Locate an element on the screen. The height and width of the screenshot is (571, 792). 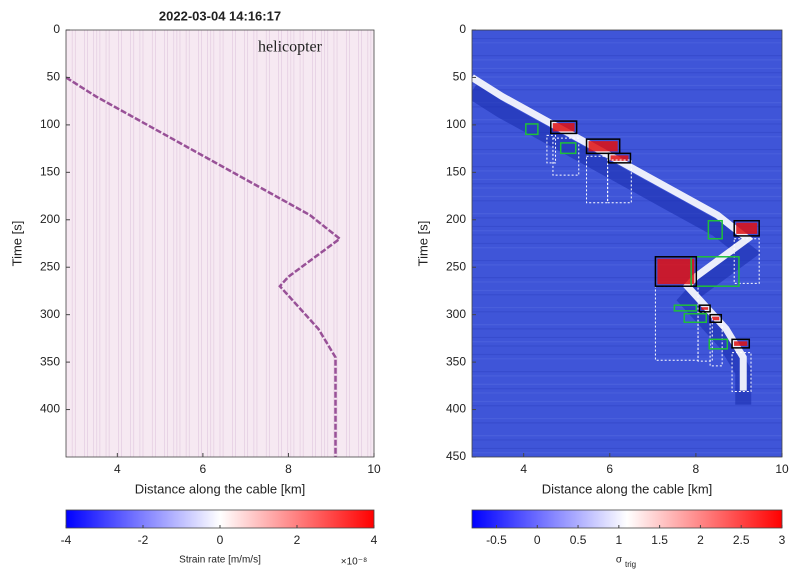
colorbar-tick-label: 1.5 is located at coordinates (659, 540).